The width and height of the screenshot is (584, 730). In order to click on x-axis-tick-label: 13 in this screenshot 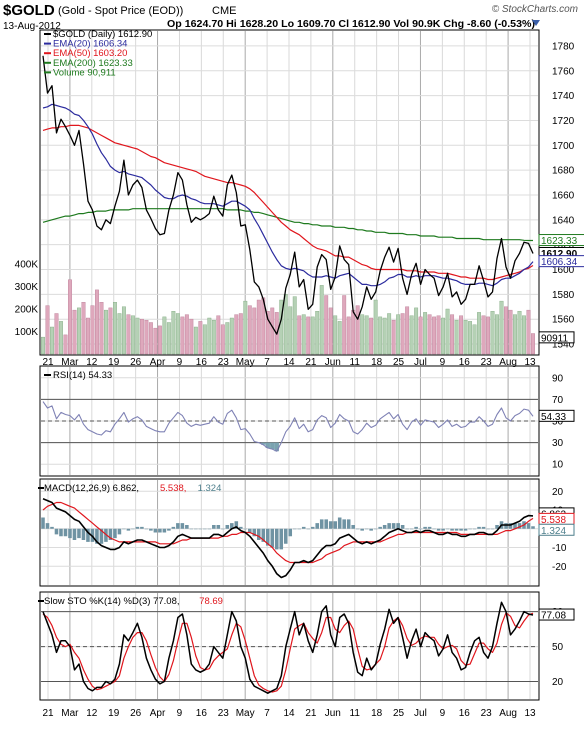, I will do `click(530, 362)`.